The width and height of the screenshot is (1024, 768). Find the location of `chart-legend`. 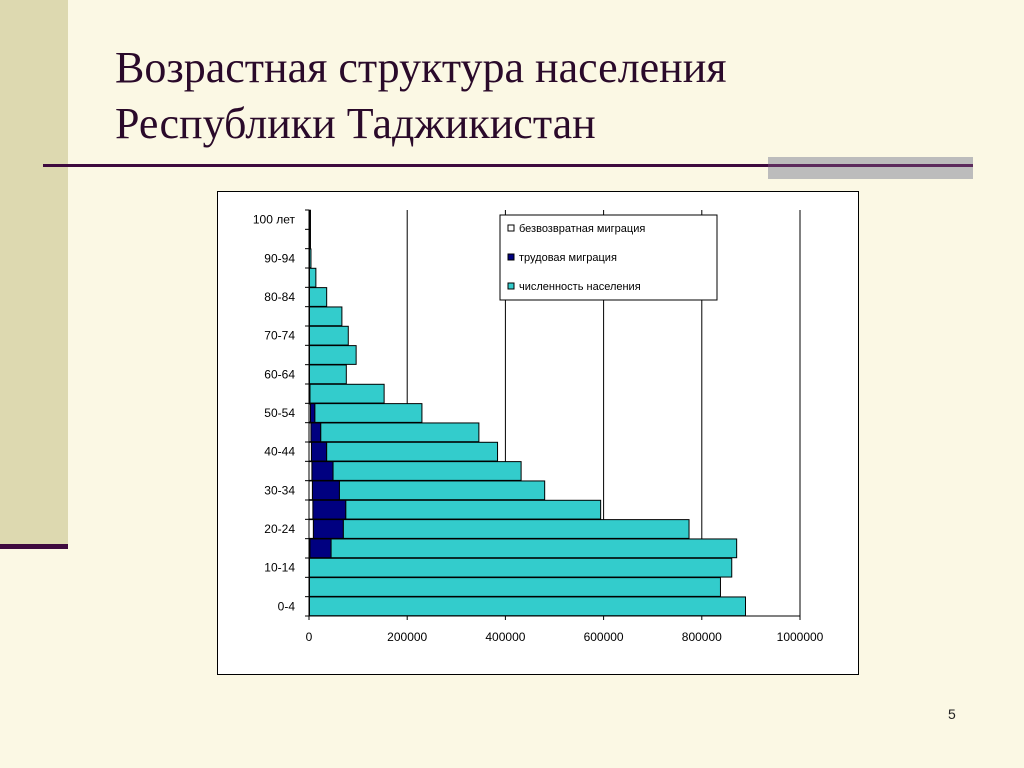

chart-legend is located at coordinates (608, 257).